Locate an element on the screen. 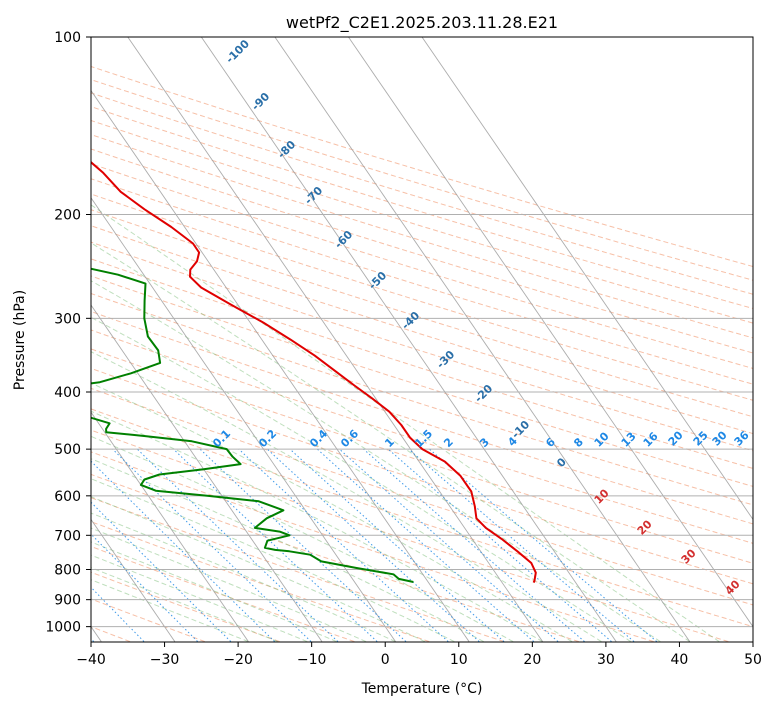 This screenshot has height=708, width=775. y-tick-label: 1000 is located at coordinates (63, 628).